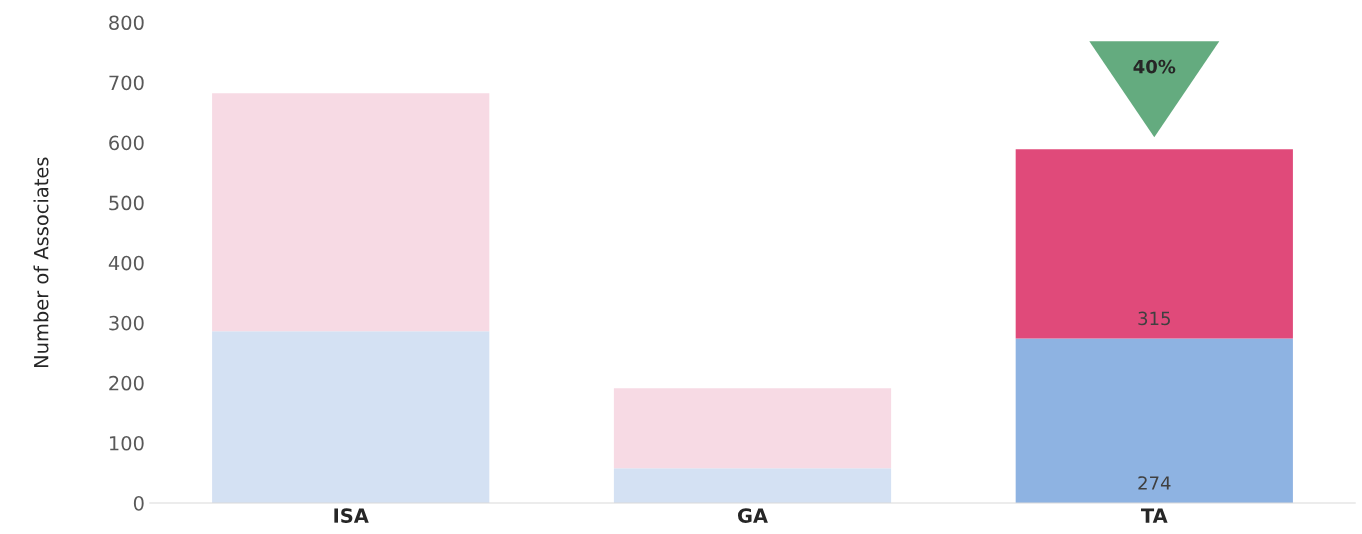  I want to click on y-tick-label: 0, so click(138, 503).